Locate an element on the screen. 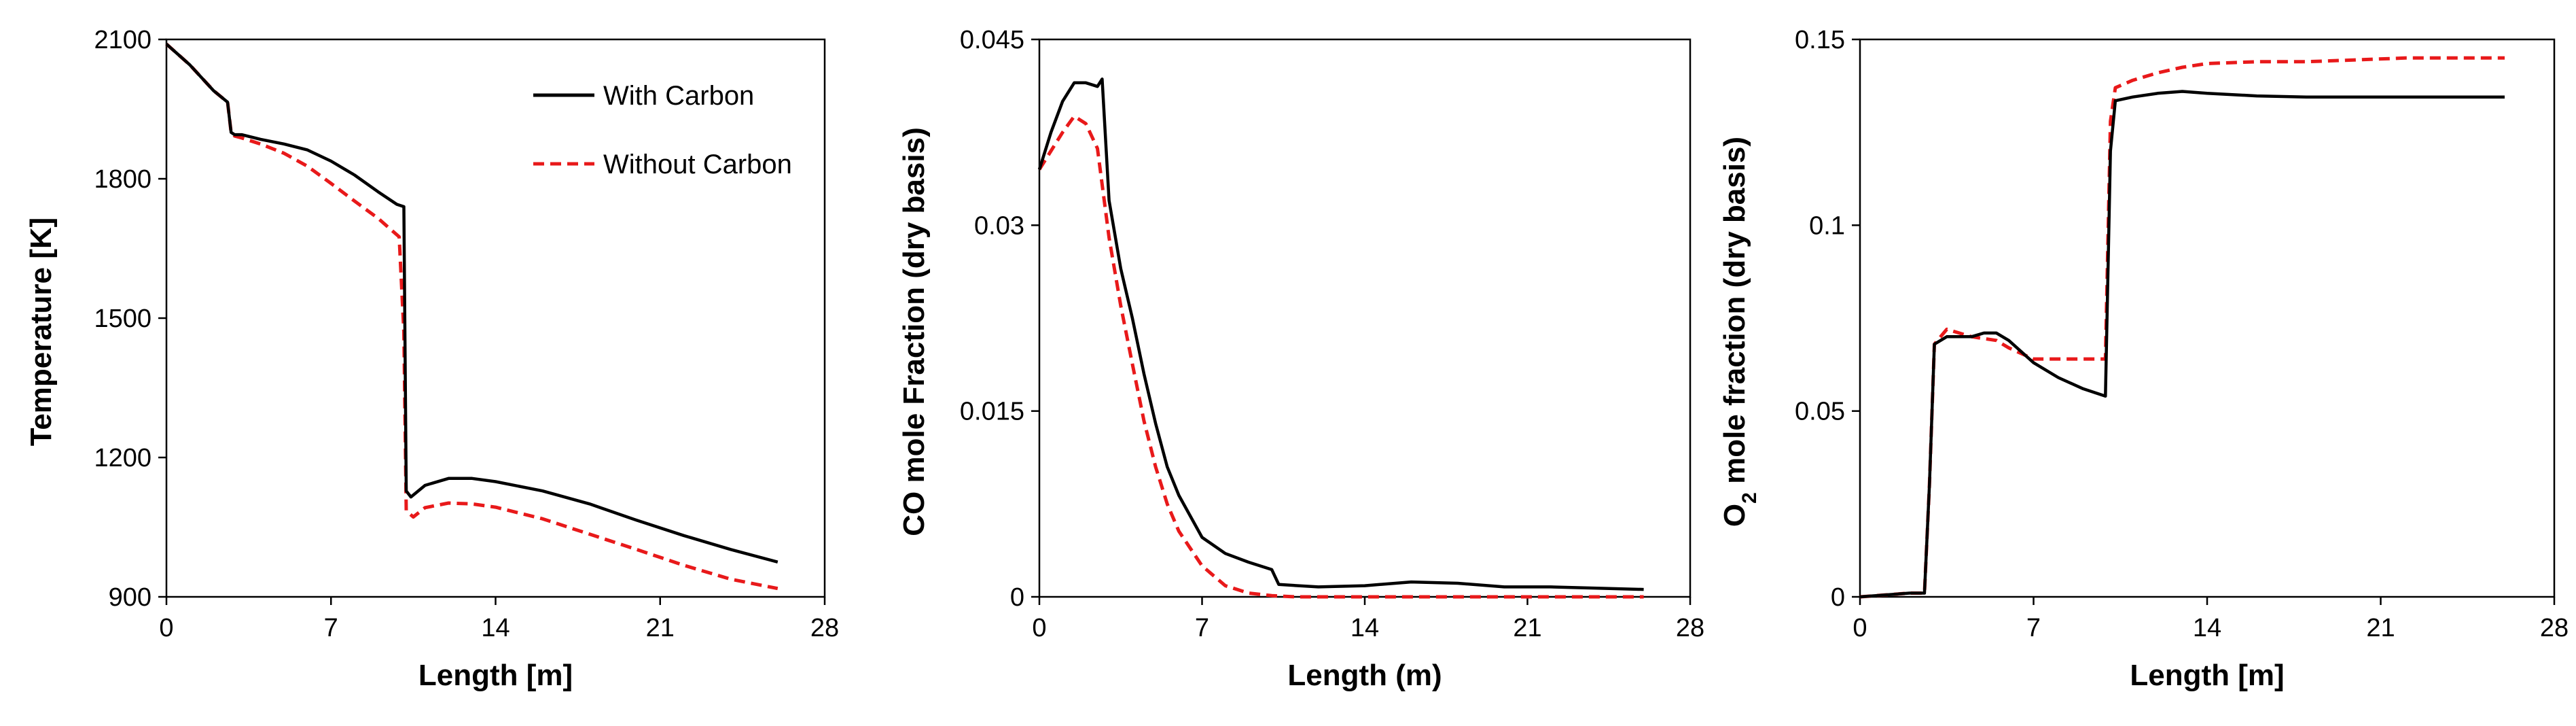 The height and width of the screenshot is (726, 2576). y-tick-label: 0.015 is located at coordinates (992, 412).